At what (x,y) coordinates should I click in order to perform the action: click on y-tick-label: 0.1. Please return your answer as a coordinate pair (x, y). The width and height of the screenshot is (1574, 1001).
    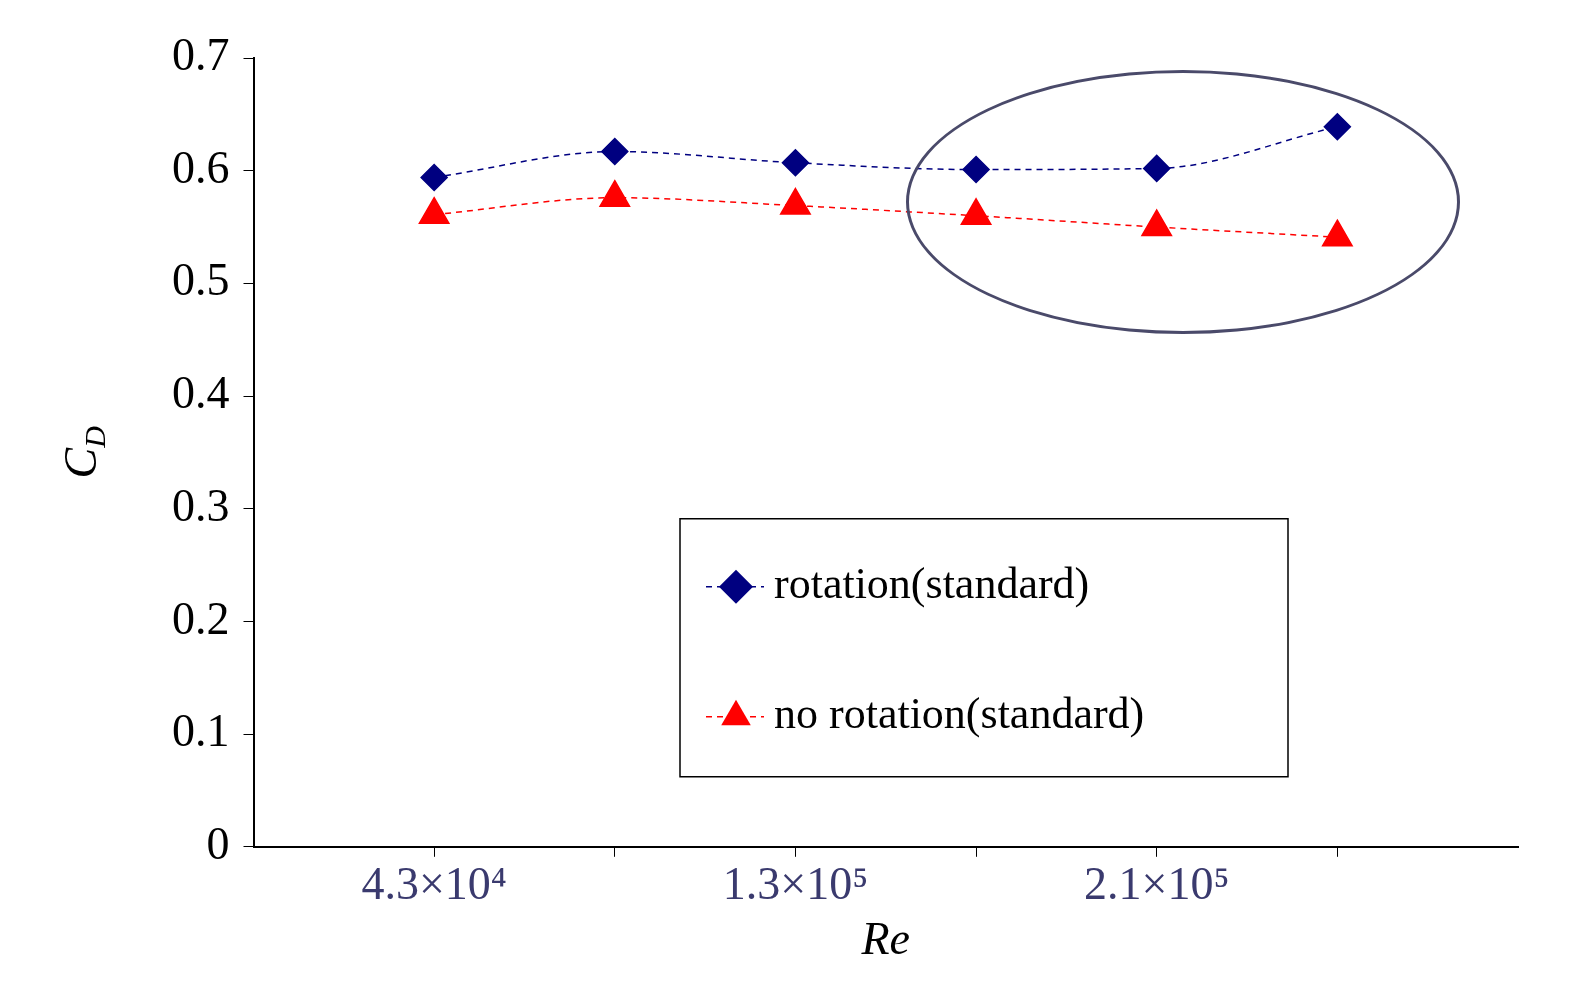
    Looking at the image, I should click on (201, 731).